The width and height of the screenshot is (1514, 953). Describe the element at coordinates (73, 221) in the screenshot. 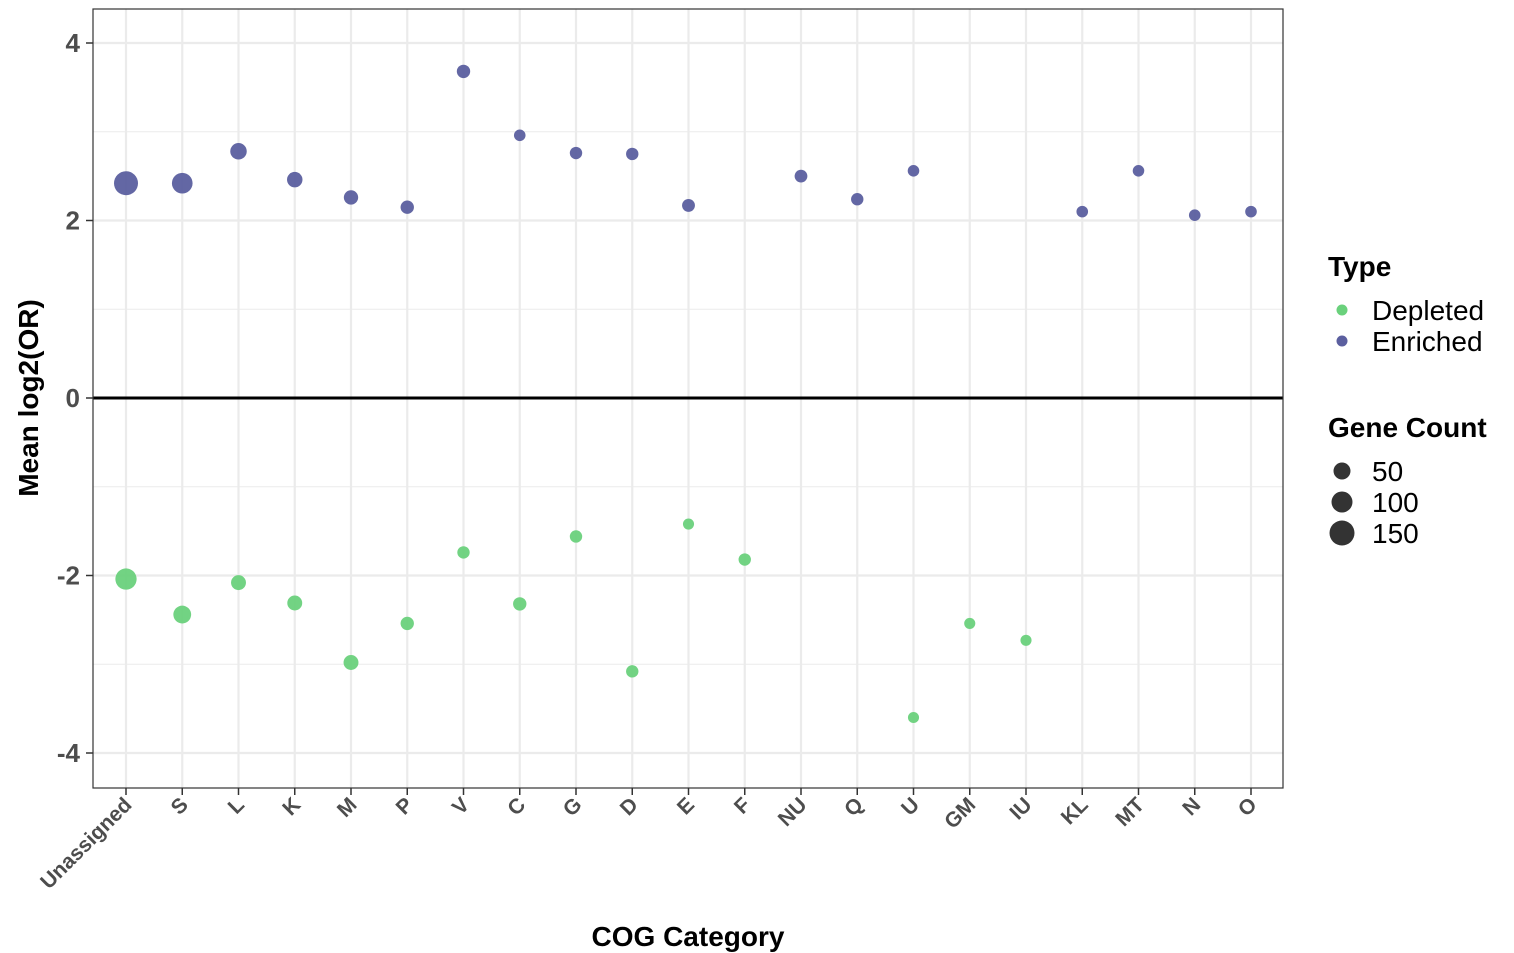

I see `y-tick-label: 2` at that location.